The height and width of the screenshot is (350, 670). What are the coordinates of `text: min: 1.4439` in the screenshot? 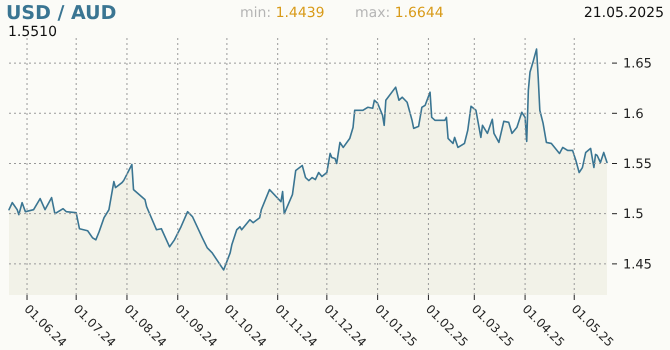 It's located at (282, 13).